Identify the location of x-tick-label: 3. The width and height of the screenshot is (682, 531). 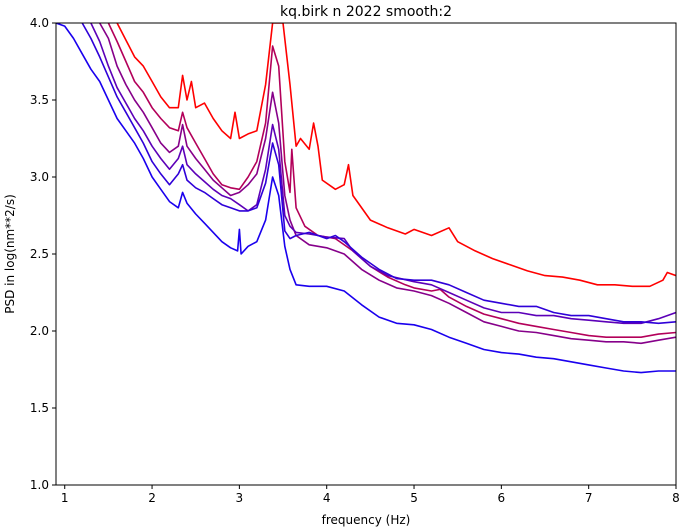
(240, 498).